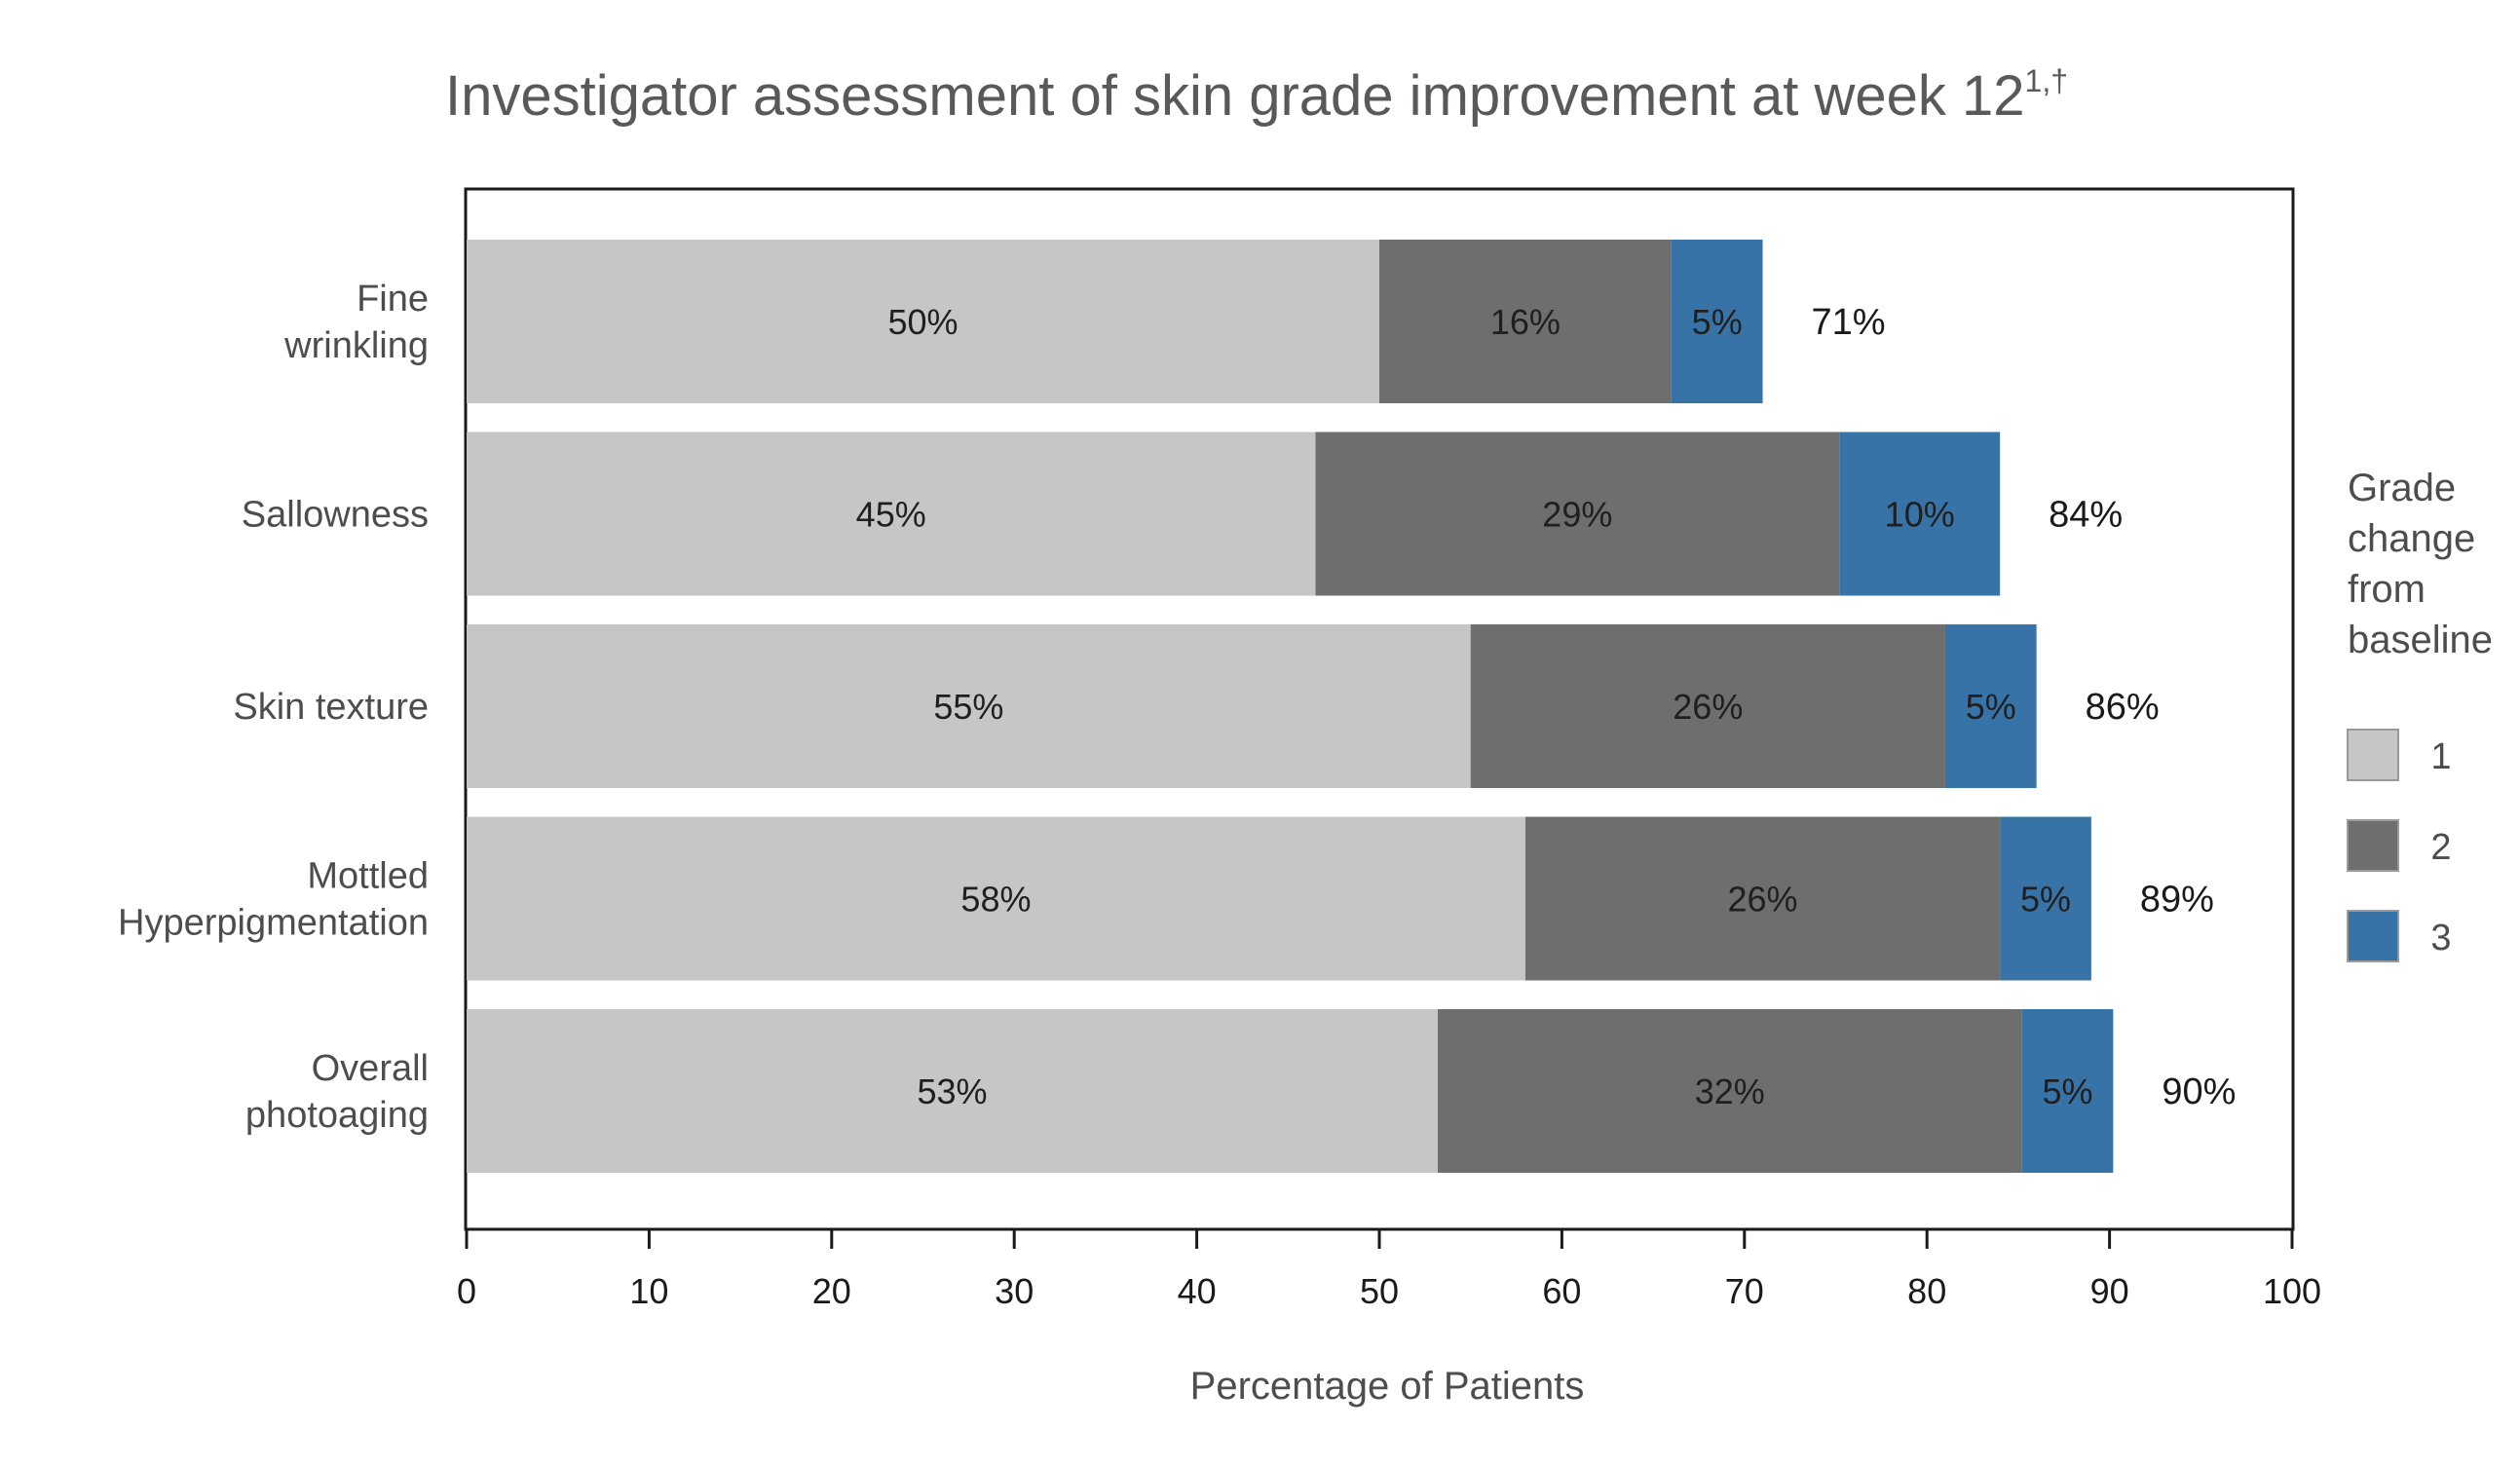  I want to click on x-axis-title: Percentage of Patients, so click(1387, 1386).